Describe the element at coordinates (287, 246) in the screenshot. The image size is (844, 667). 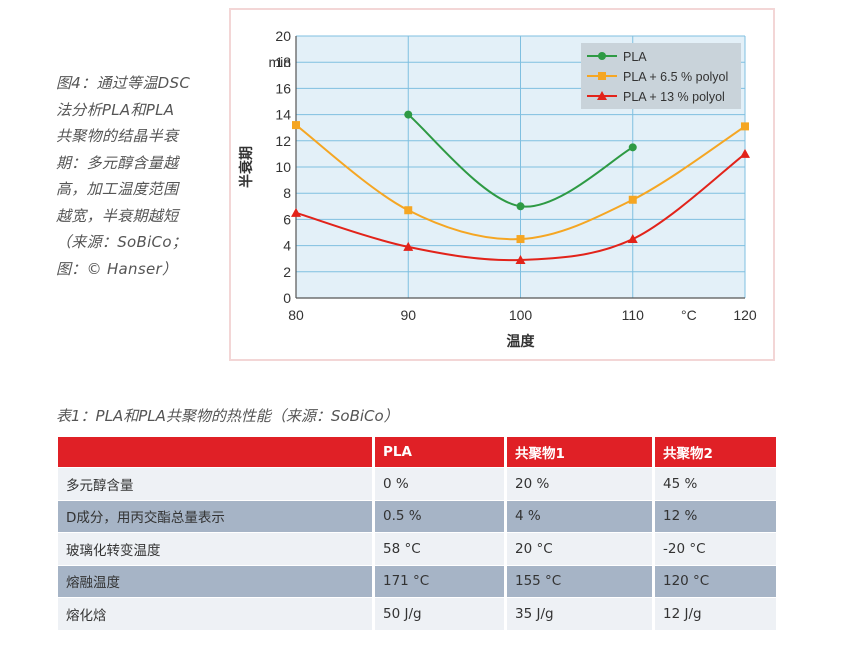
I see `y-tick-label: 4` at that location.